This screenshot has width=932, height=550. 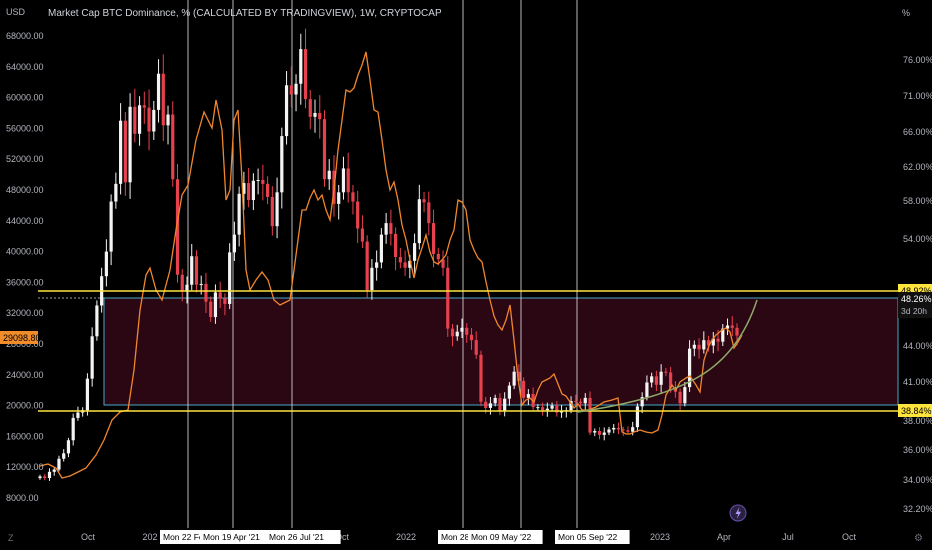 What do you see at coordinates (917, 60) in the screenshot?
I see `right-axis-tick: 76.00%` at bounding box center [917, 60].